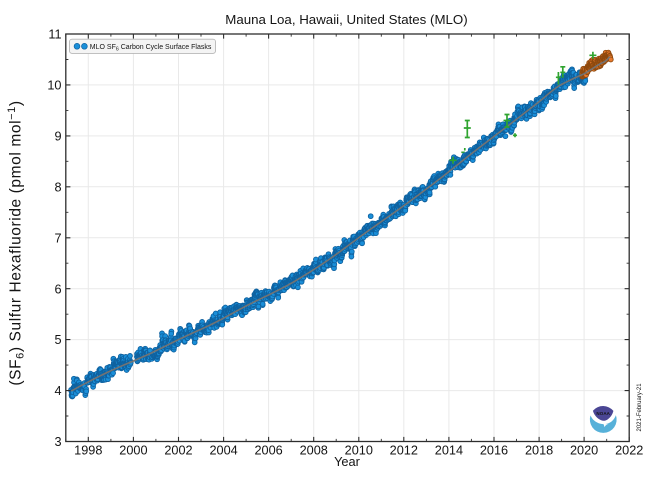  I want to click on svg-text: 9, so click(57, 137).